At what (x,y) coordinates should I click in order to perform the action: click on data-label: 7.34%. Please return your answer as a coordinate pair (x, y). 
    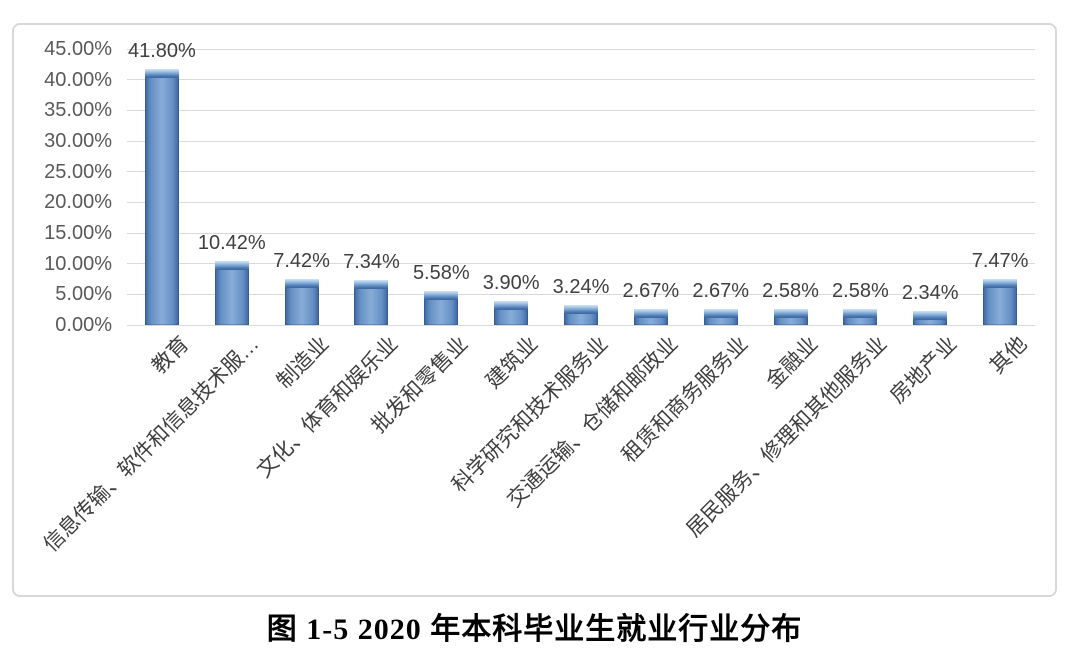
    Looking at the image, I should click on (371, 261).